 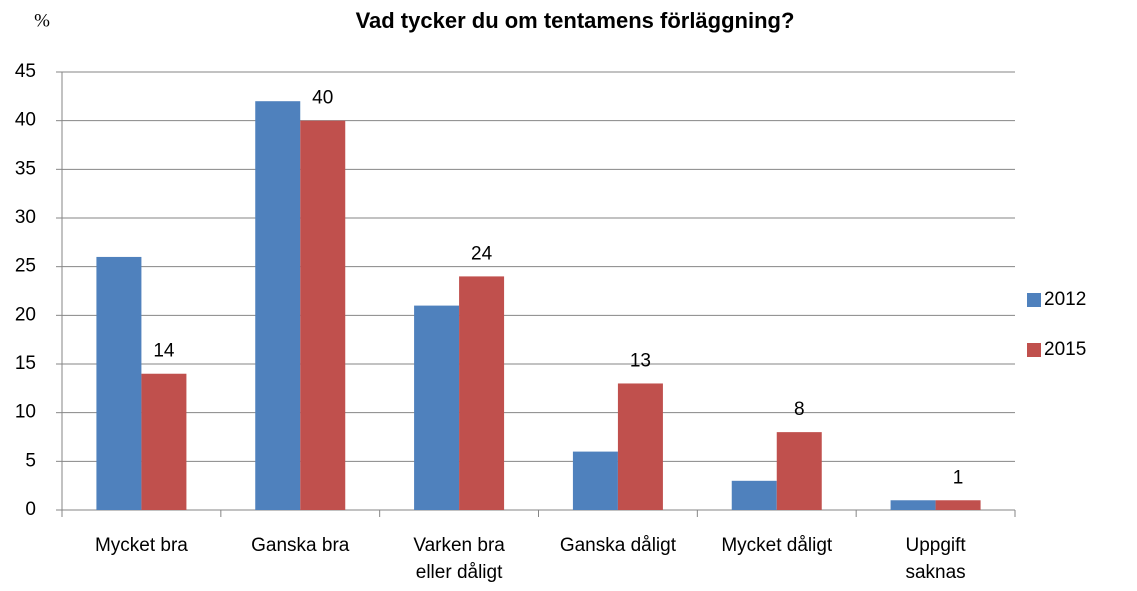 I want to click on y-axis-label: %, so click(x=42, y=20).